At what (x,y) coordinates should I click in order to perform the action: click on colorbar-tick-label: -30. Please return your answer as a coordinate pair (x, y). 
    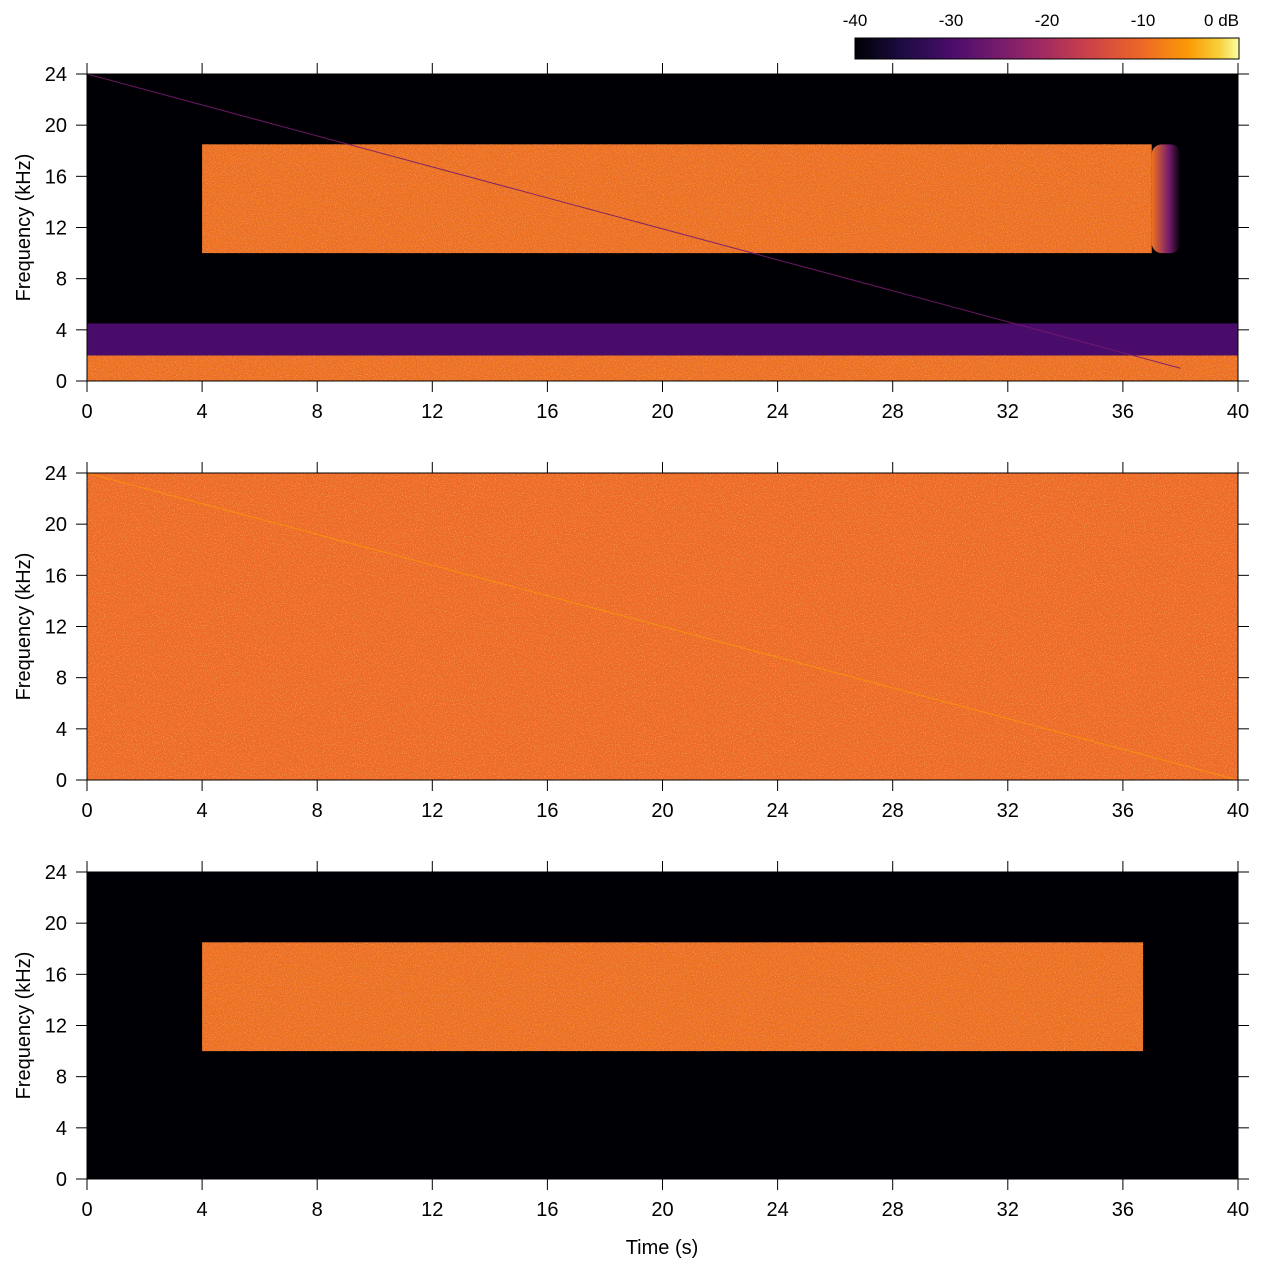
    Looking at the image, I should click on (951, 20).